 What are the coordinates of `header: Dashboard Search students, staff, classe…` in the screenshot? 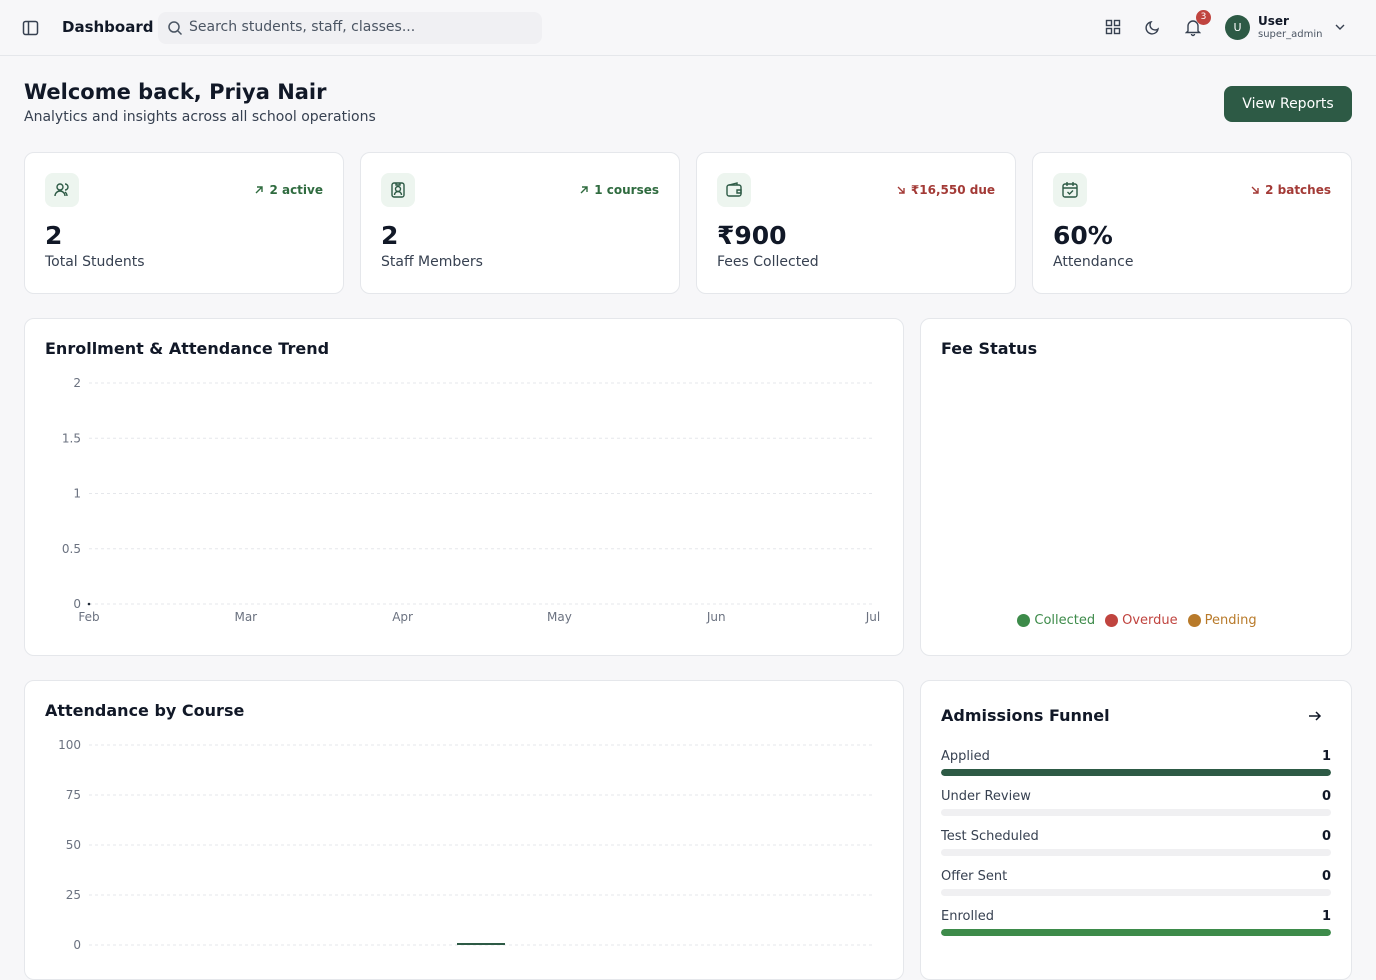 It's located at (688, 28).